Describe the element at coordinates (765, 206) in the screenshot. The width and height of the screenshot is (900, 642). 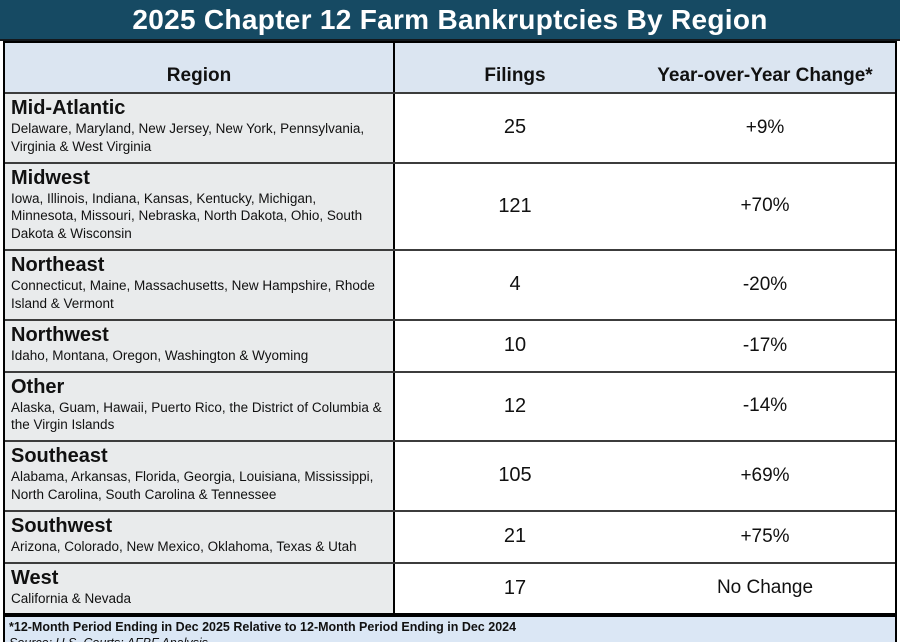
I see `change-value: +70%` at that location.